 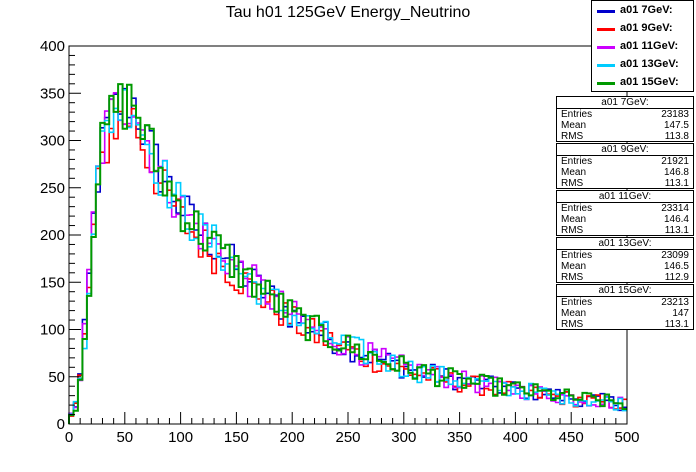 What do you see at coordinates (236, 437) in the screenshot?
I see `x-tick-label: 150` at bounding box center [236, 437].